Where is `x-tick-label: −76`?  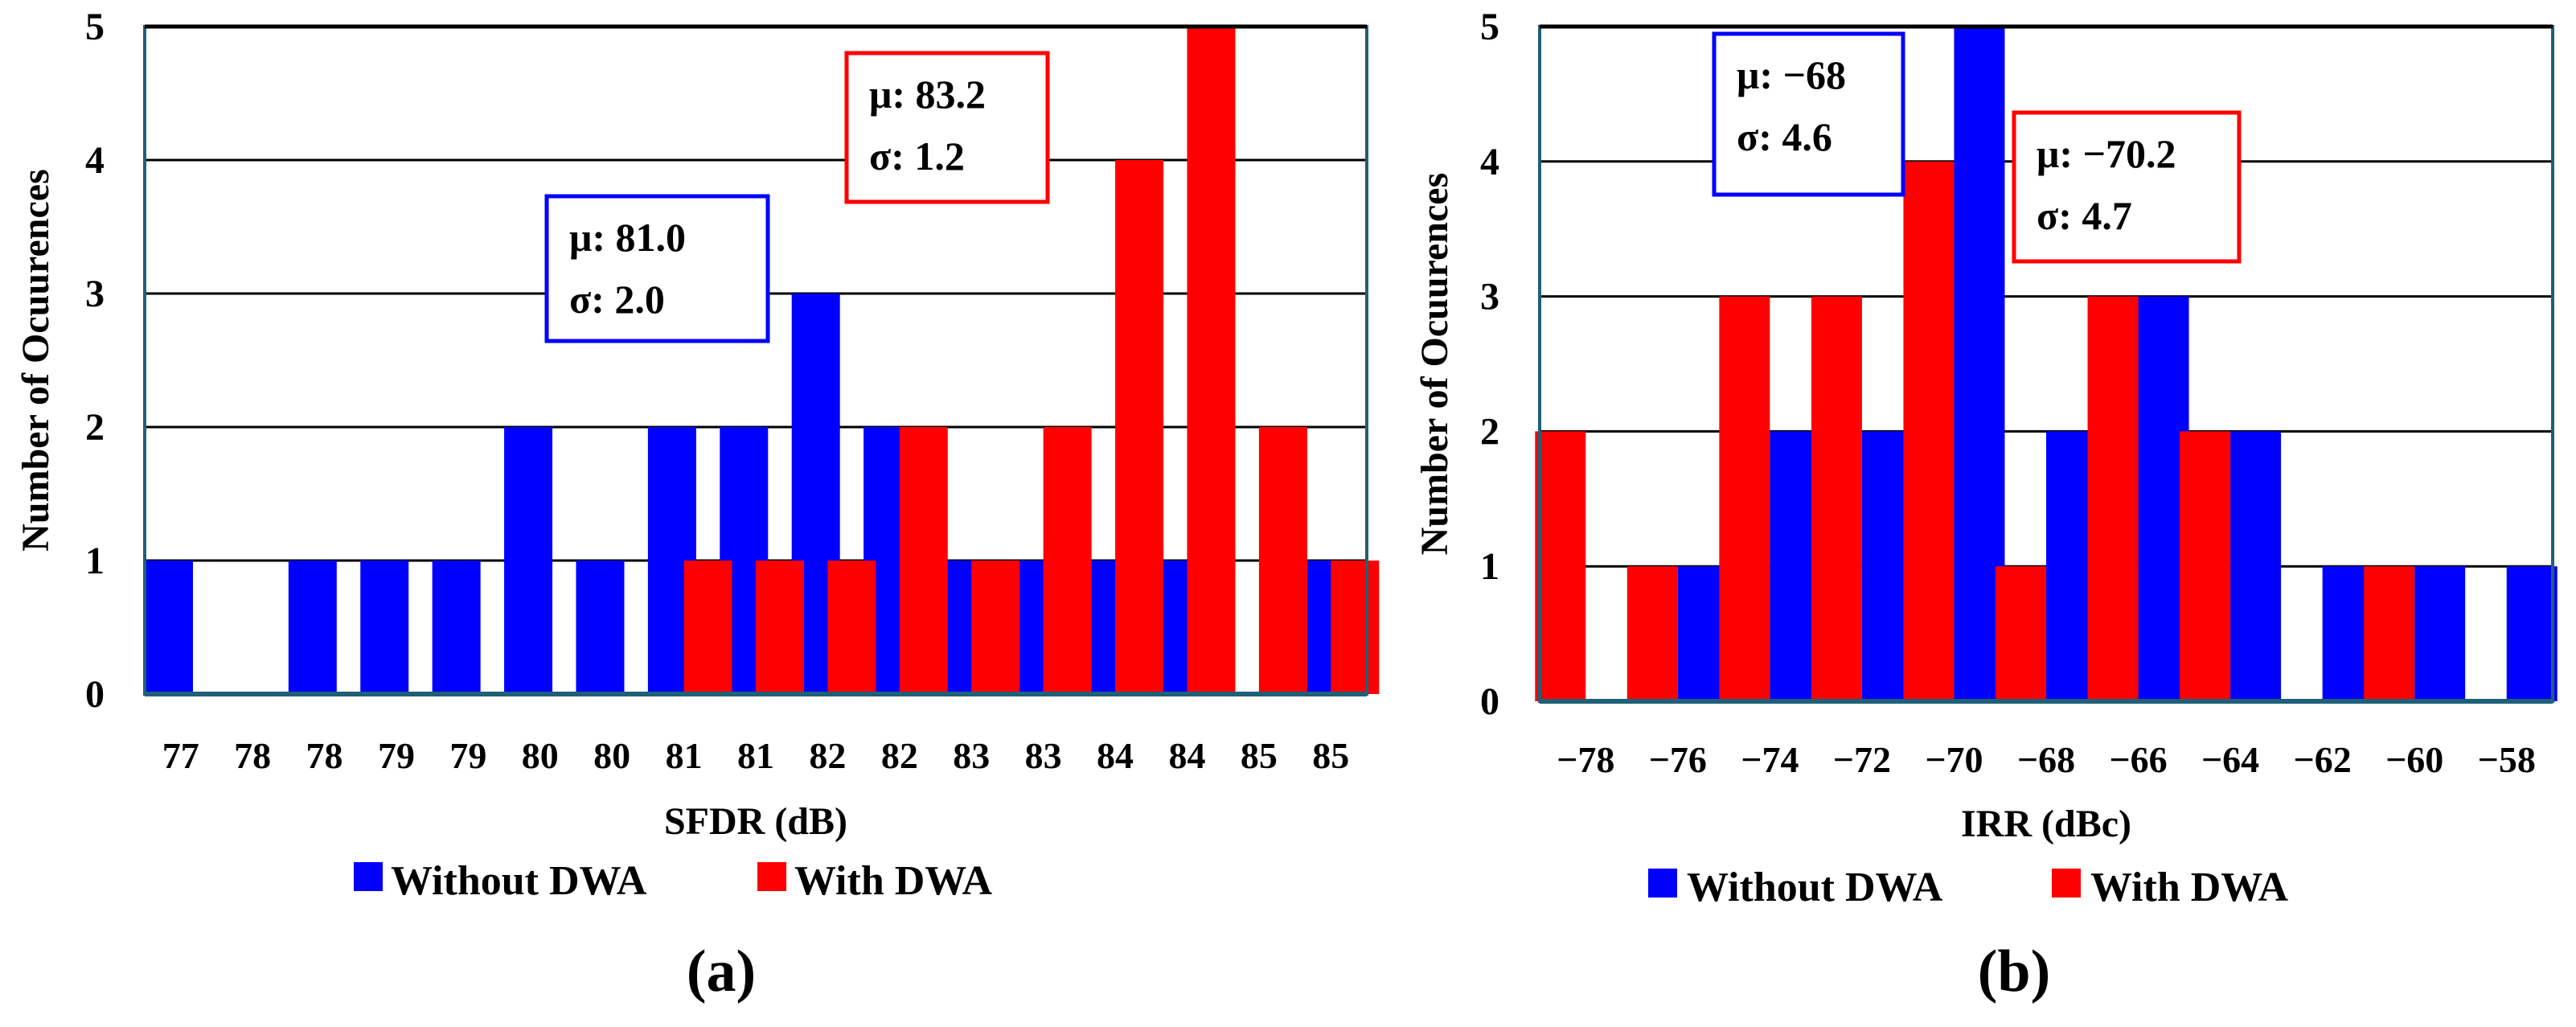
x-tick-label: −76 is located at coordinates (1678, 759).